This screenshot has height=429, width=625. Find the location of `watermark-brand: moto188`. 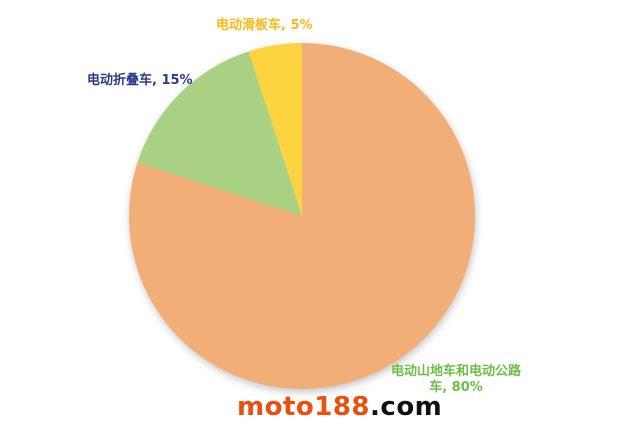

watermark-brand: moto188 is located at coordinates (304, 407).